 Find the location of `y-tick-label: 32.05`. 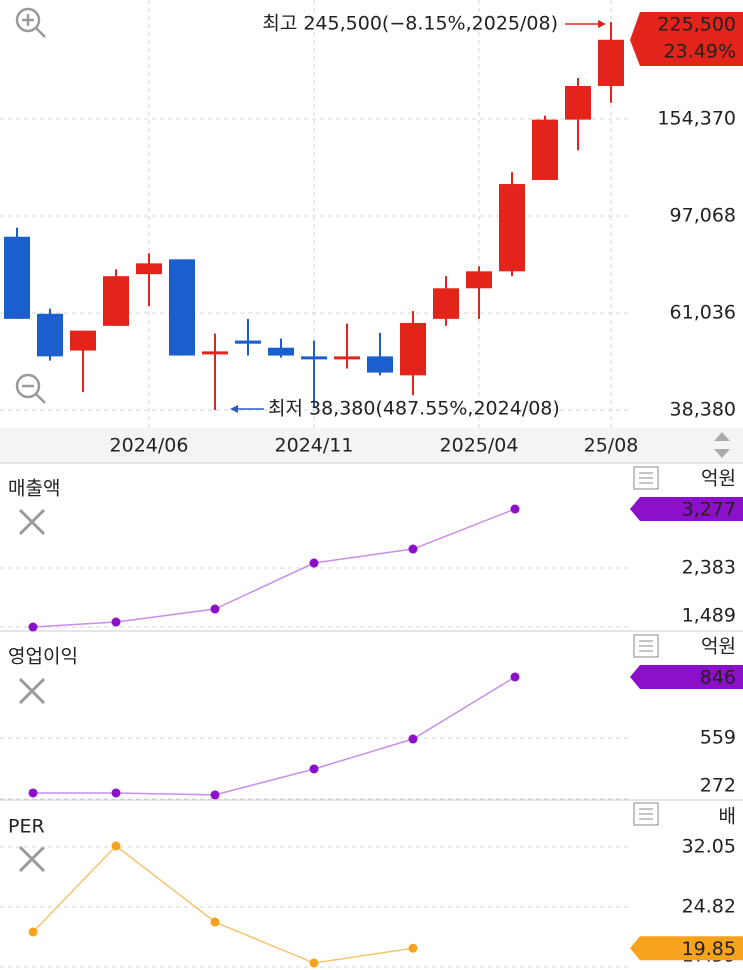

y-tick-label: 32.05 is located at coordinates (709, 846).